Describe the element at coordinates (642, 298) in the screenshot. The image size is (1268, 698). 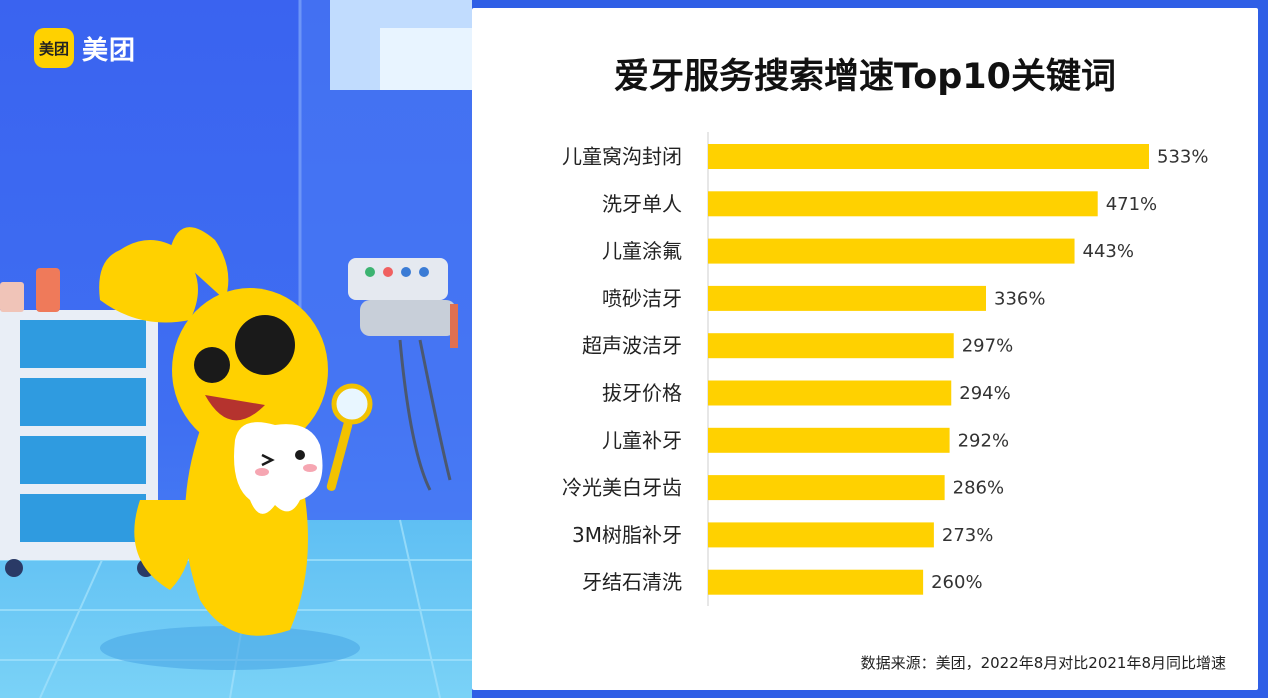
I see `category-label: 喷砂洁牙` at that location.